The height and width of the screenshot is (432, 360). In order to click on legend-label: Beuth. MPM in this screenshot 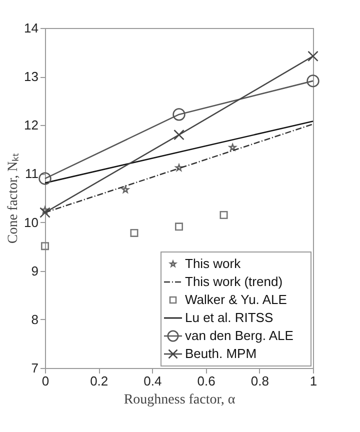, I will do `click(221, 353)`.